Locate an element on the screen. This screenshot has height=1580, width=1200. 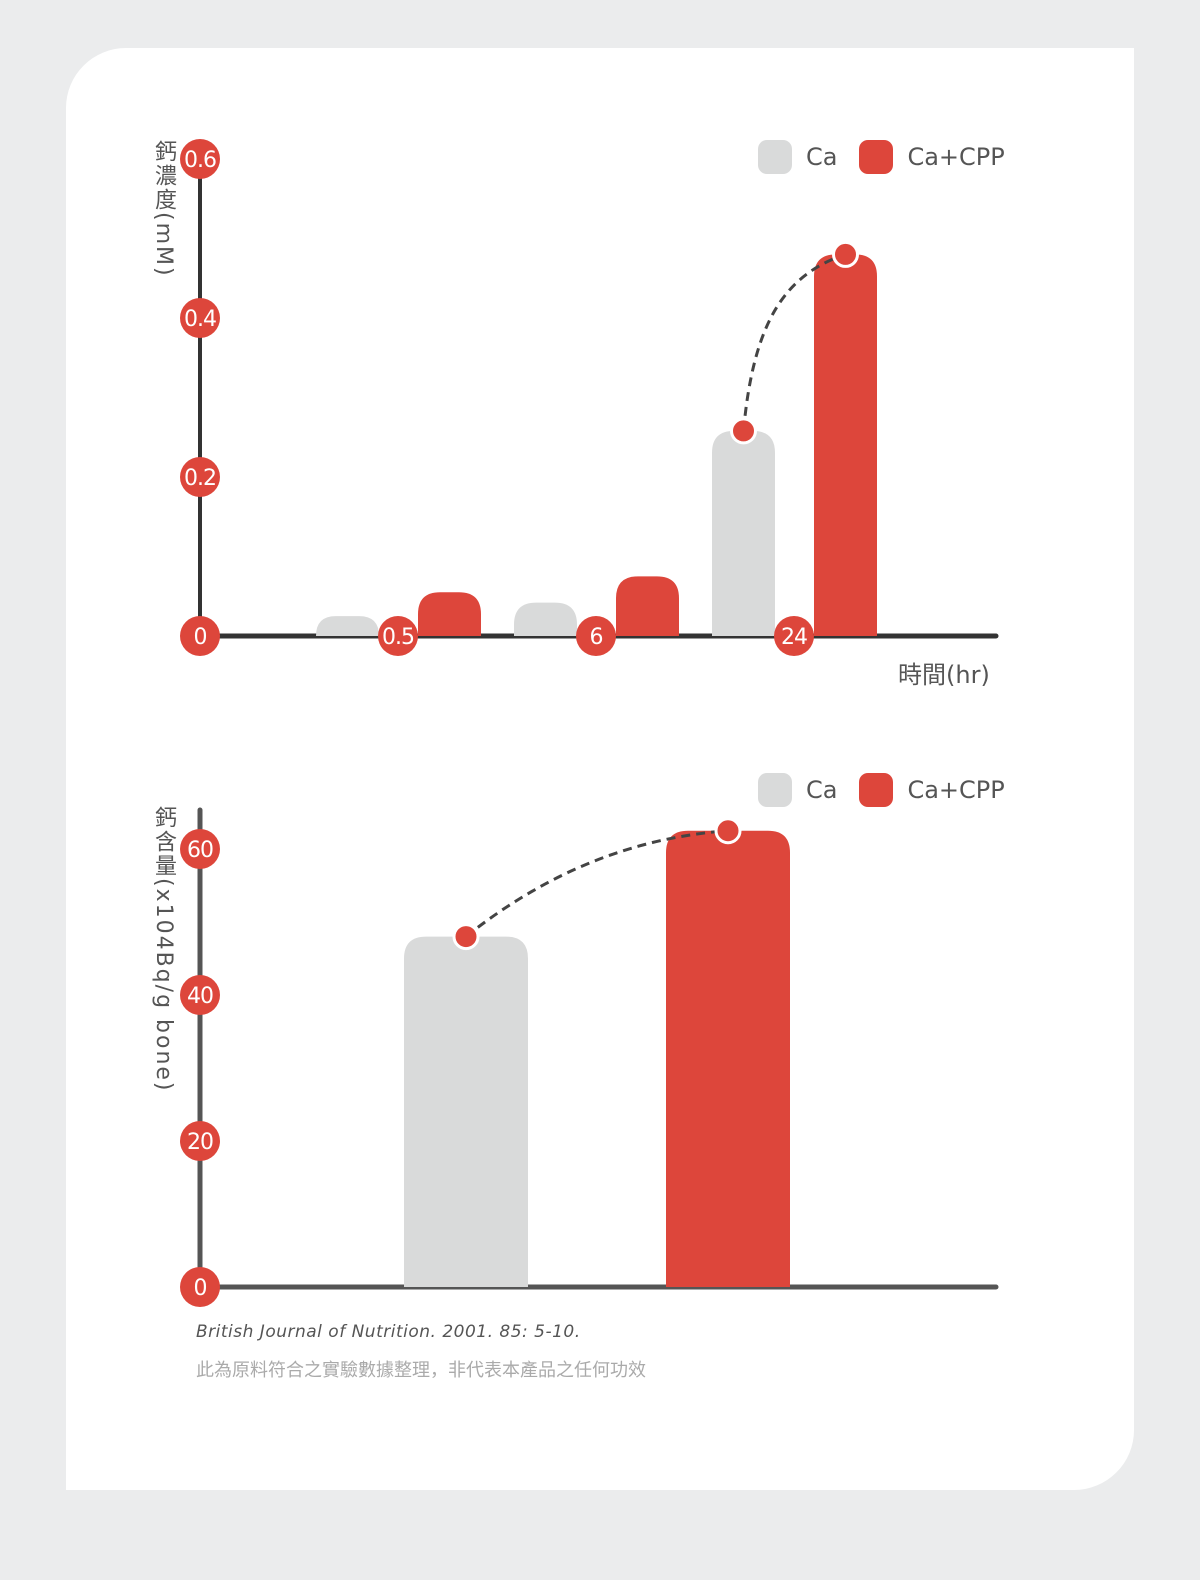
chart-2-y-tick-20-circle is located at coordinates (200, 1141).